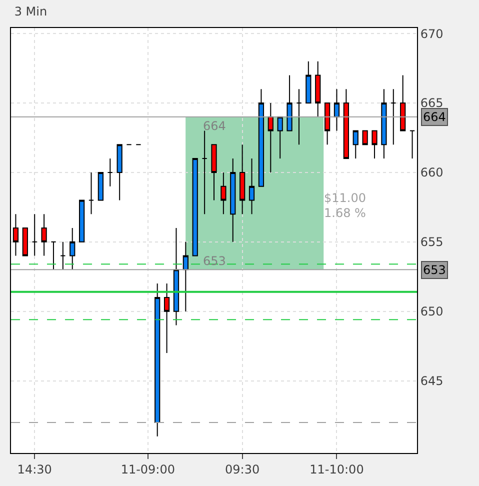 This screenshot has width=479, height=486. I want to click on y-tick-label: 650, so click(432, 311).